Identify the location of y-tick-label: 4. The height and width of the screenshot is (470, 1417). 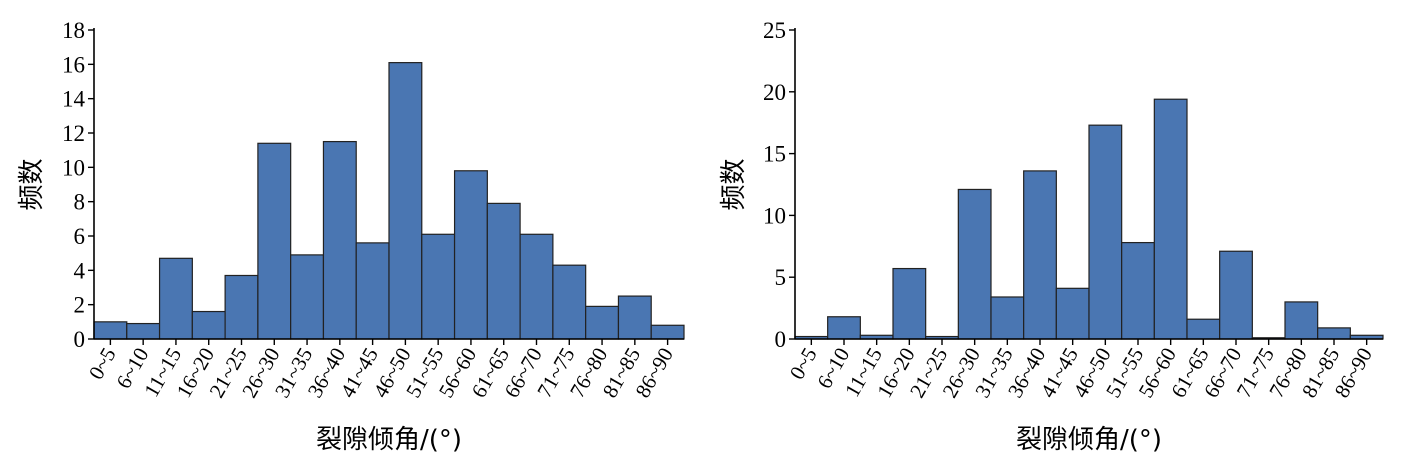
(80, 270).